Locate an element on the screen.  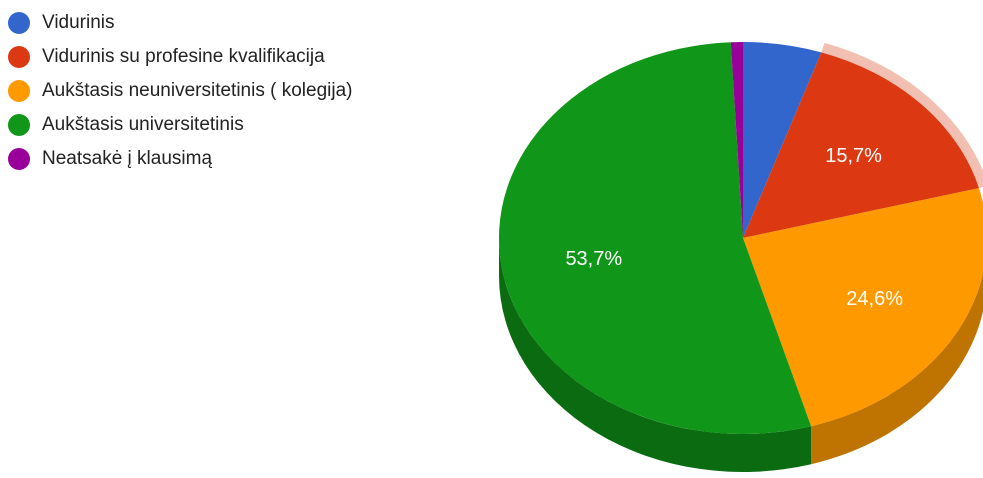
pie-slice-aukstasis-neuniversitetinis is located at coordinates (863, 307).